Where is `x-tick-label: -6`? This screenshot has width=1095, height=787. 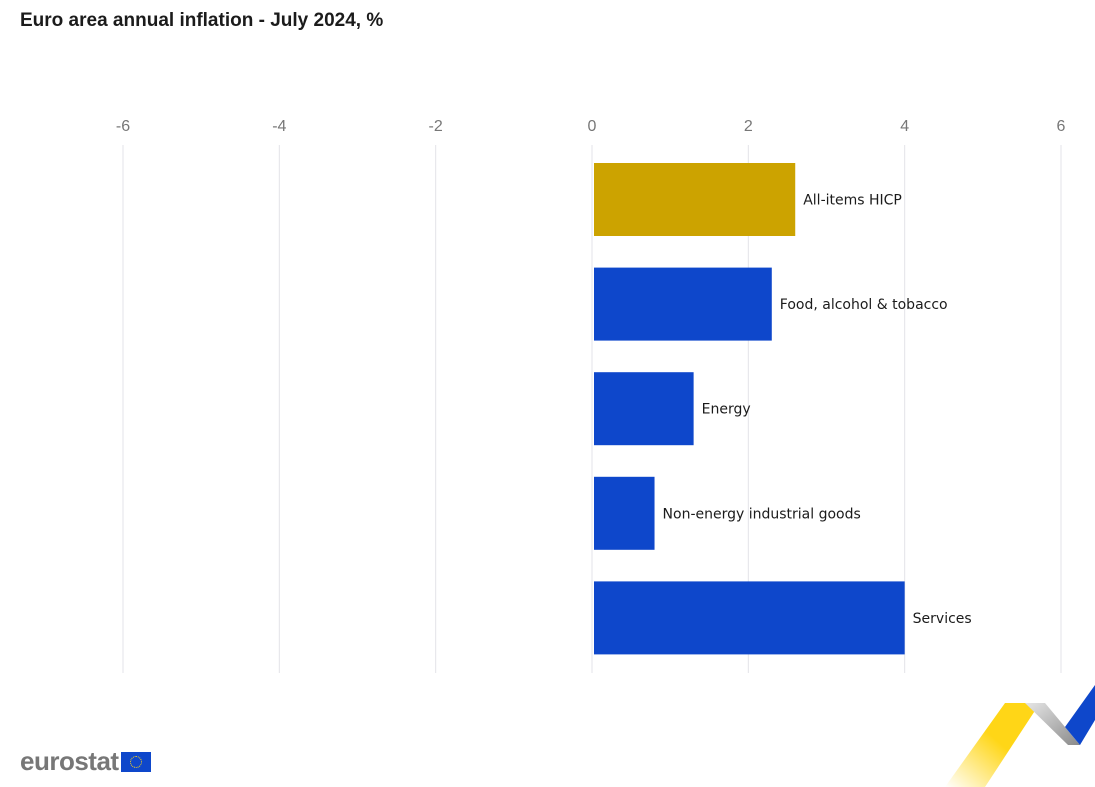
x-tick-label: -6 is located at coordinates (123, 126).